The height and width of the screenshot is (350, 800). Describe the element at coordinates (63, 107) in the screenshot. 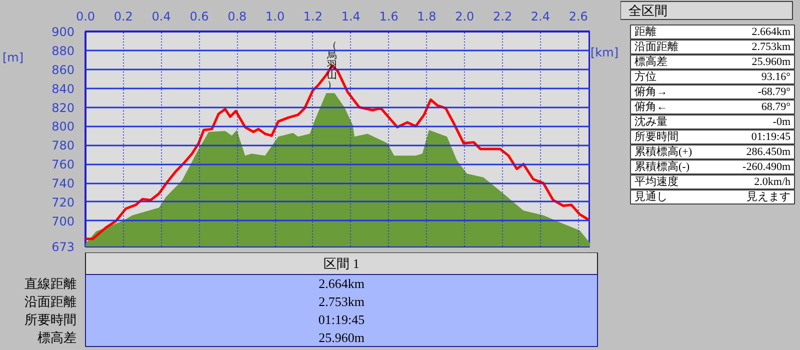

I see `y-tick-label: 820` at that location.